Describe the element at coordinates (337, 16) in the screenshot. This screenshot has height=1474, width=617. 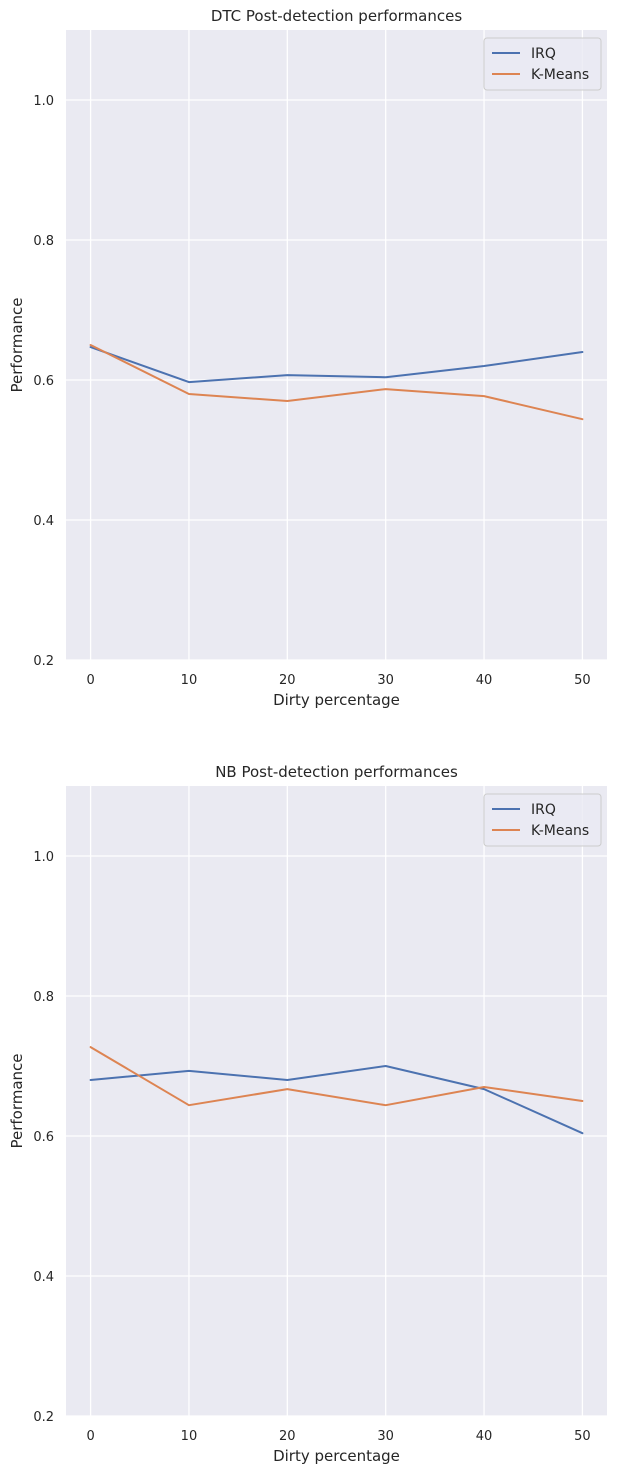
I see `chart-title: DTC Post-detection performances` at that location.